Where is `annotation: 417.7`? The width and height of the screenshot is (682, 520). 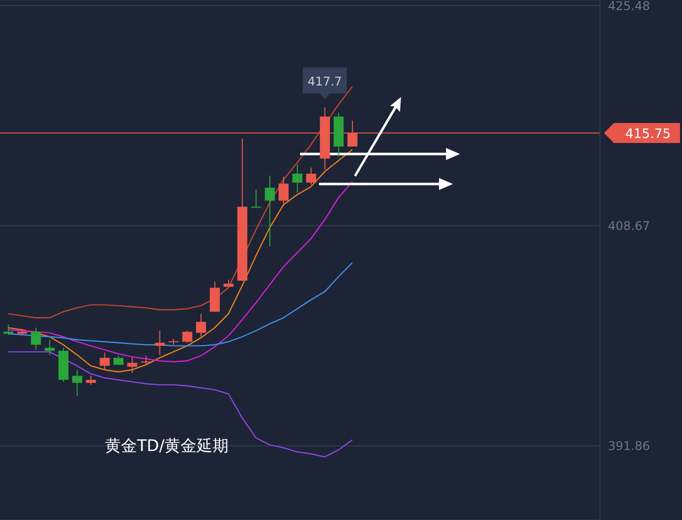
annotation: 417.7 is located at coordinates (325, 81).